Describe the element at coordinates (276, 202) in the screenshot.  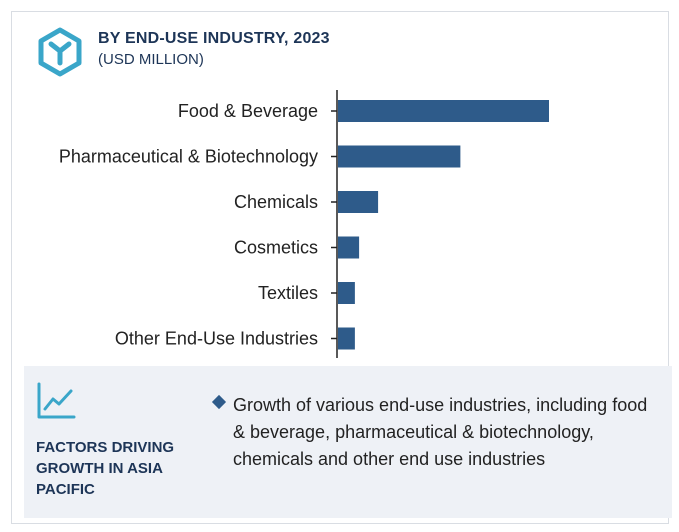
I see `category-label: Chemicals` at that location.